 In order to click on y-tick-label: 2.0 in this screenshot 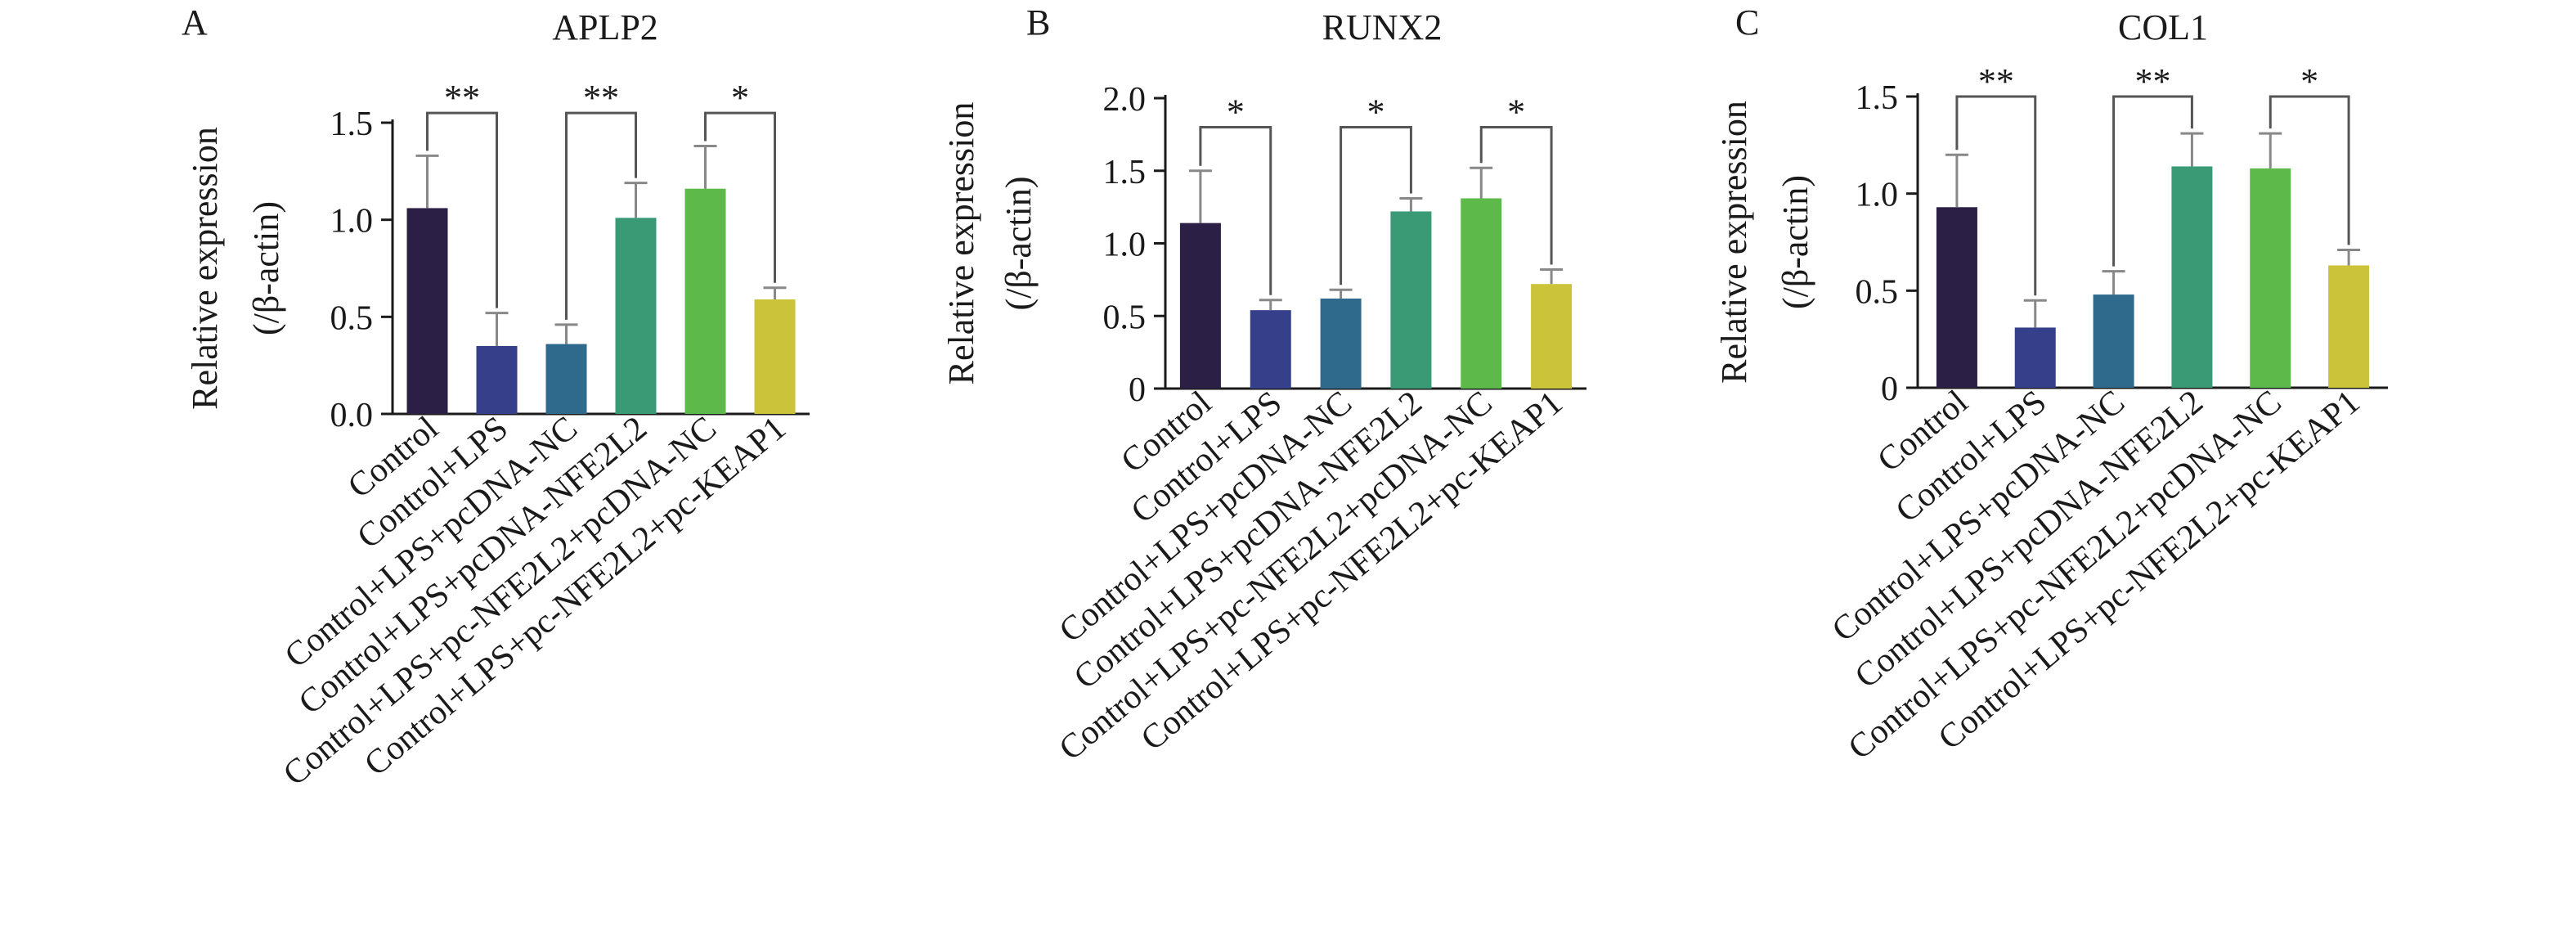, I will do `click(1125, 100)`.